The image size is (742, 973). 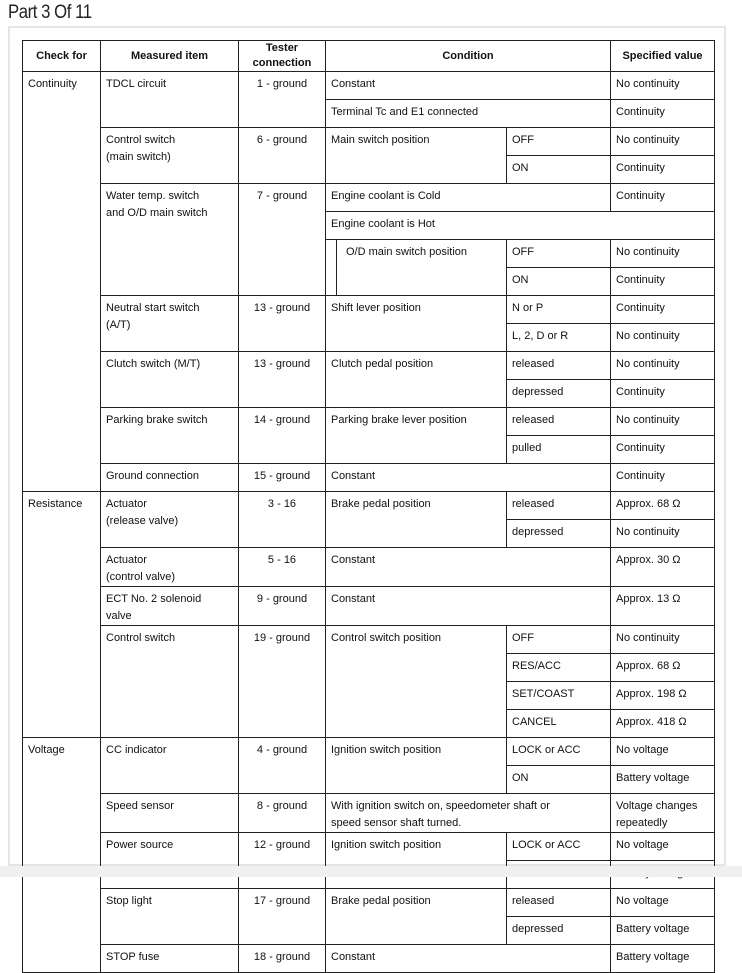 What do you see at coordinates (662, 505) in the screenshot?
I see `specified-value-cell: Approx. 68 Ω` at bounding box center [662, 505].